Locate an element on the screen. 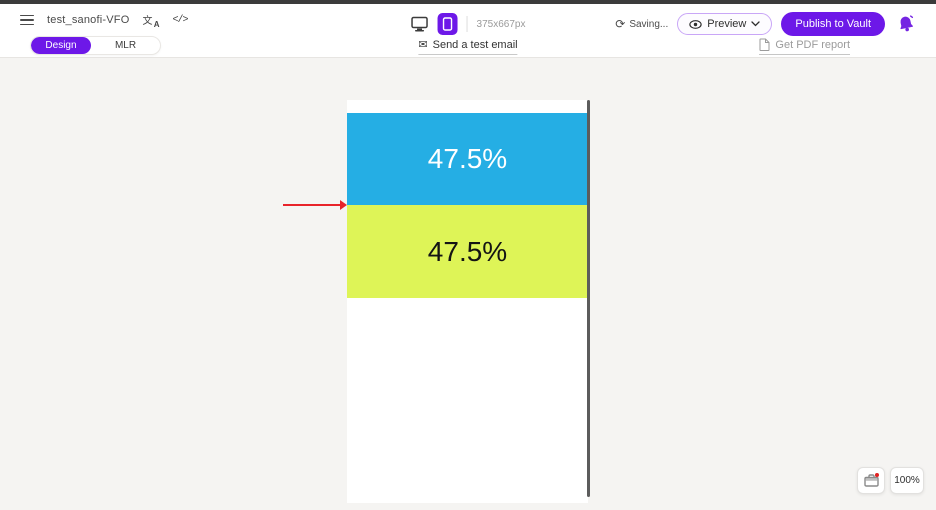 Image resolution: width=936 pixels, height=510 pixels. code-view-icon: </> is located at coordinates (180, 20).